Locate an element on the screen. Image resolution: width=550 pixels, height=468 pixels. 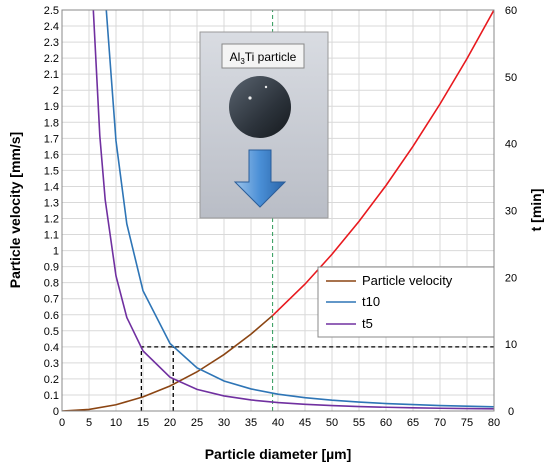
x-tick-label: 75 is located at coordinates (467, 423).